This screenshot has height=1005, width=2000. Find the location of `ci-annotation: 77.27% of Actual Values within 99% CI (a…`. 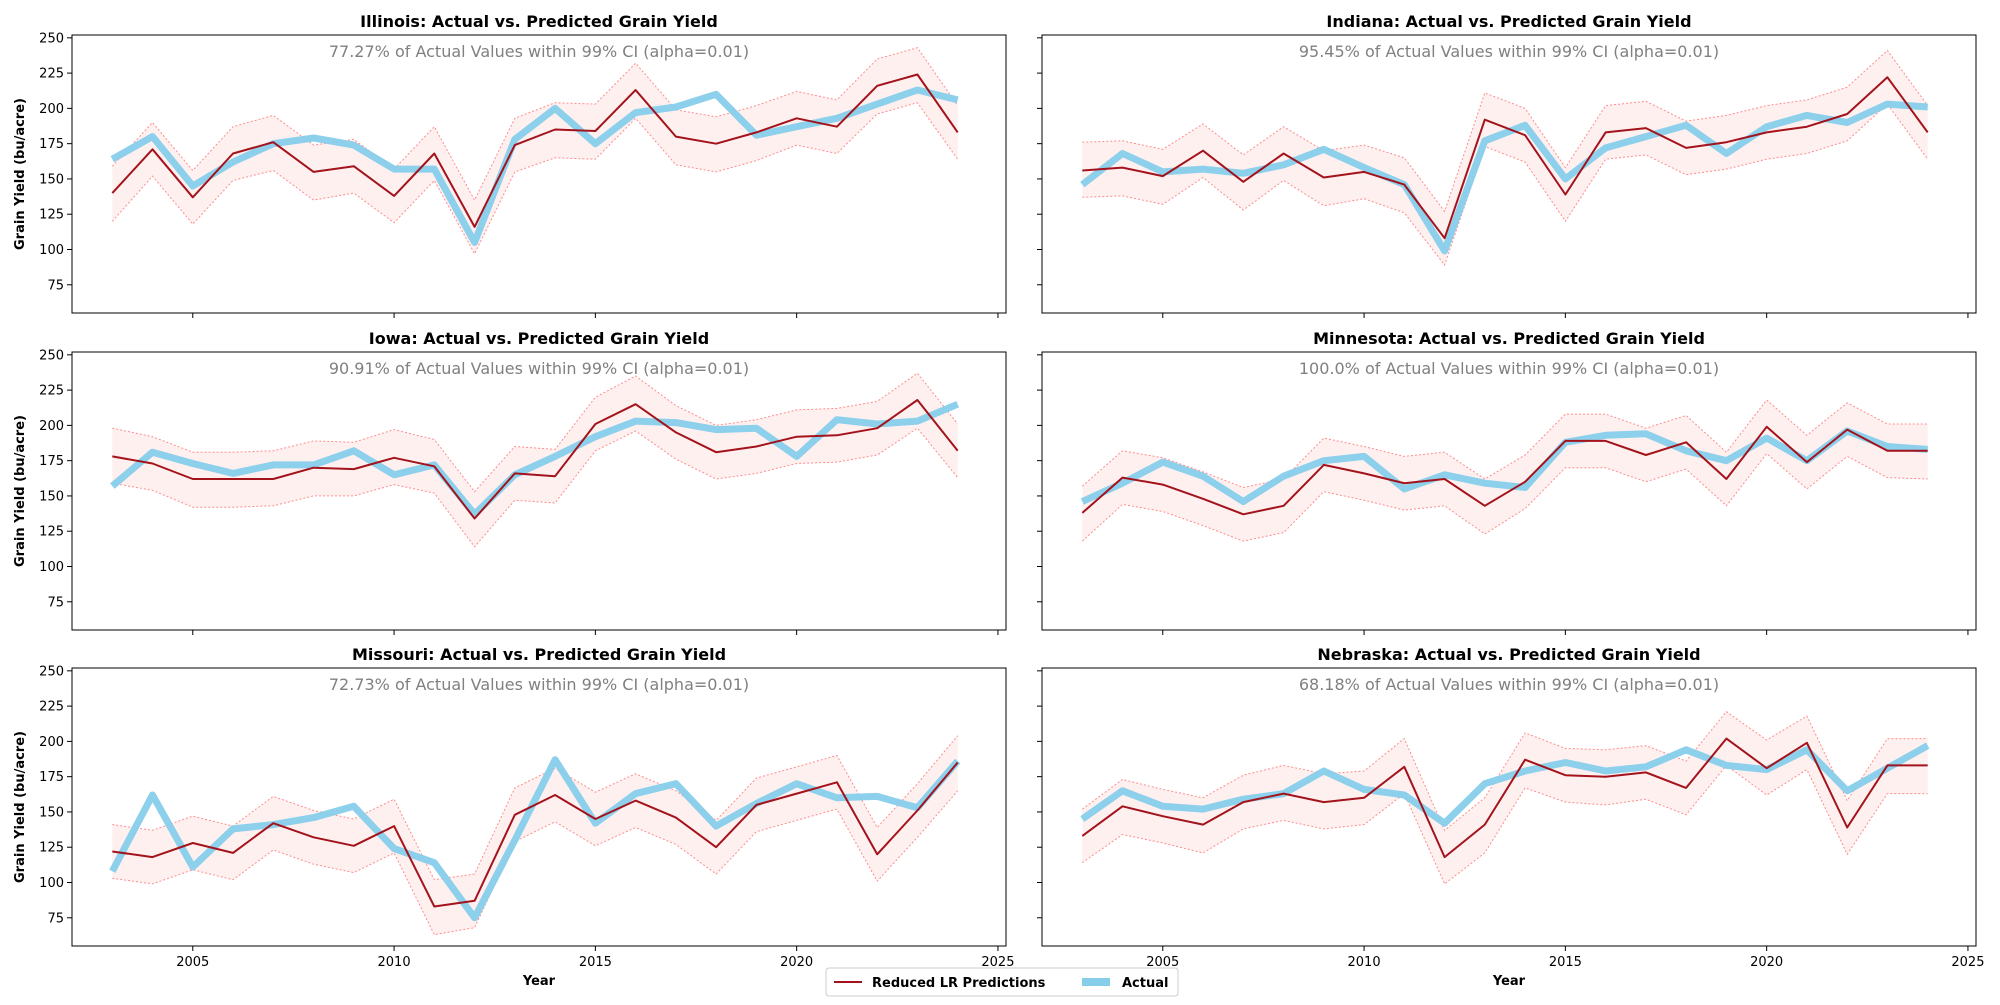

ci-annotation: 77.27% of Actual Values within 99% CI (a… is located at coordinates (539, 51).